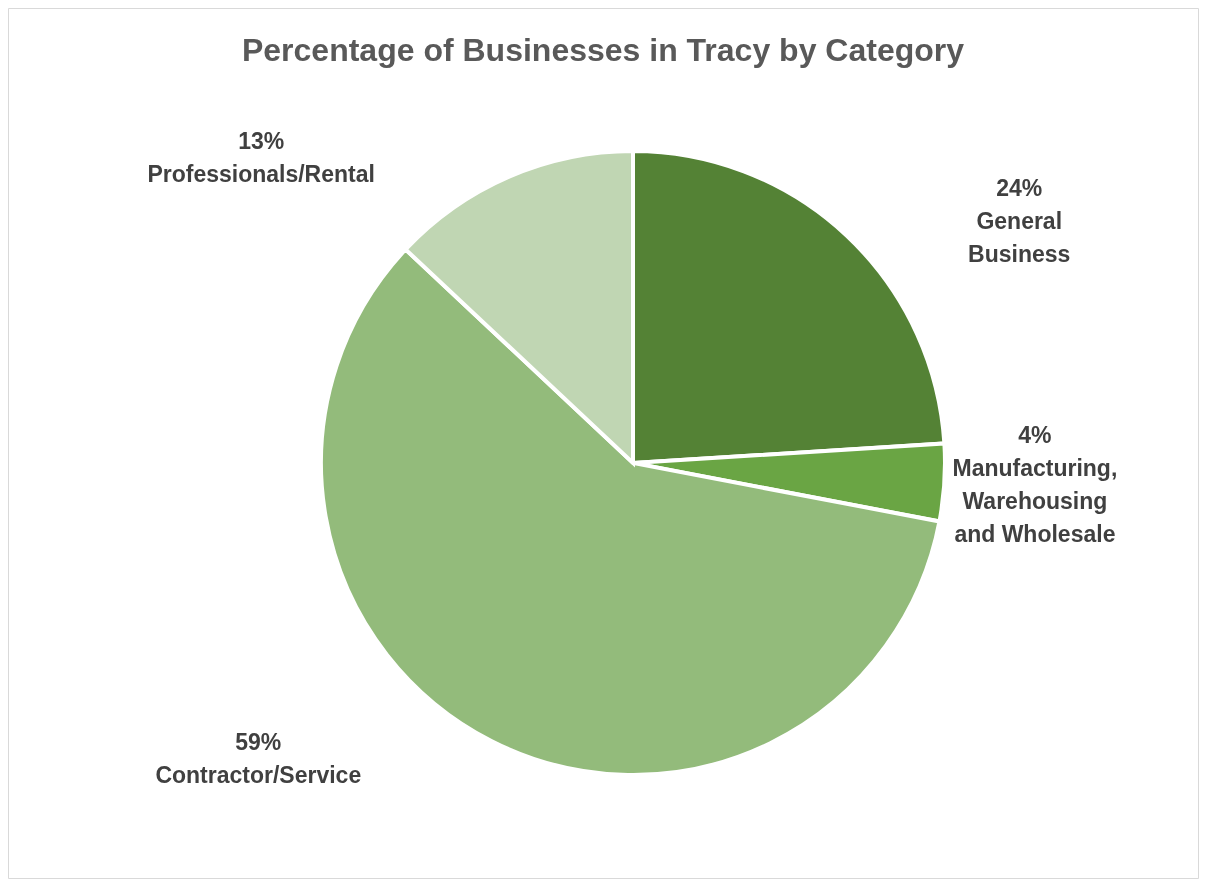  What do you see at coordinates (1035, 434) in the screenshot?
I see `data-label: 4%` at bounding box center [1035, 434].